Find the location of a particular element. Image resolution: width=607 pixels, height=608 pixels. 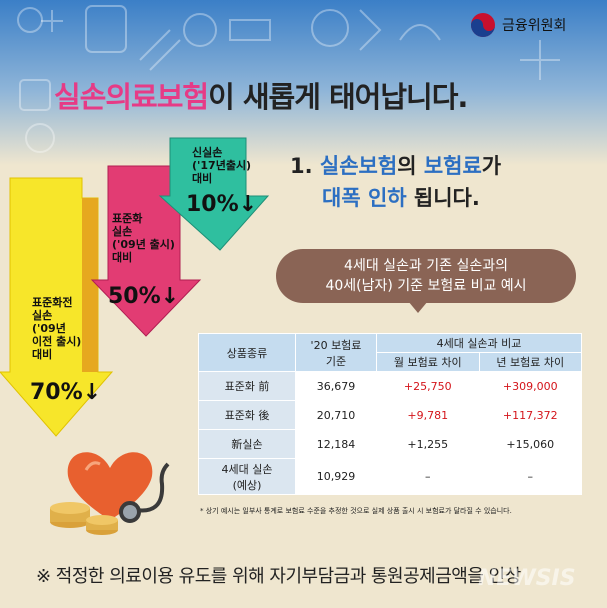

product-name: 표준화 前 is located at coordinates (247, 386).